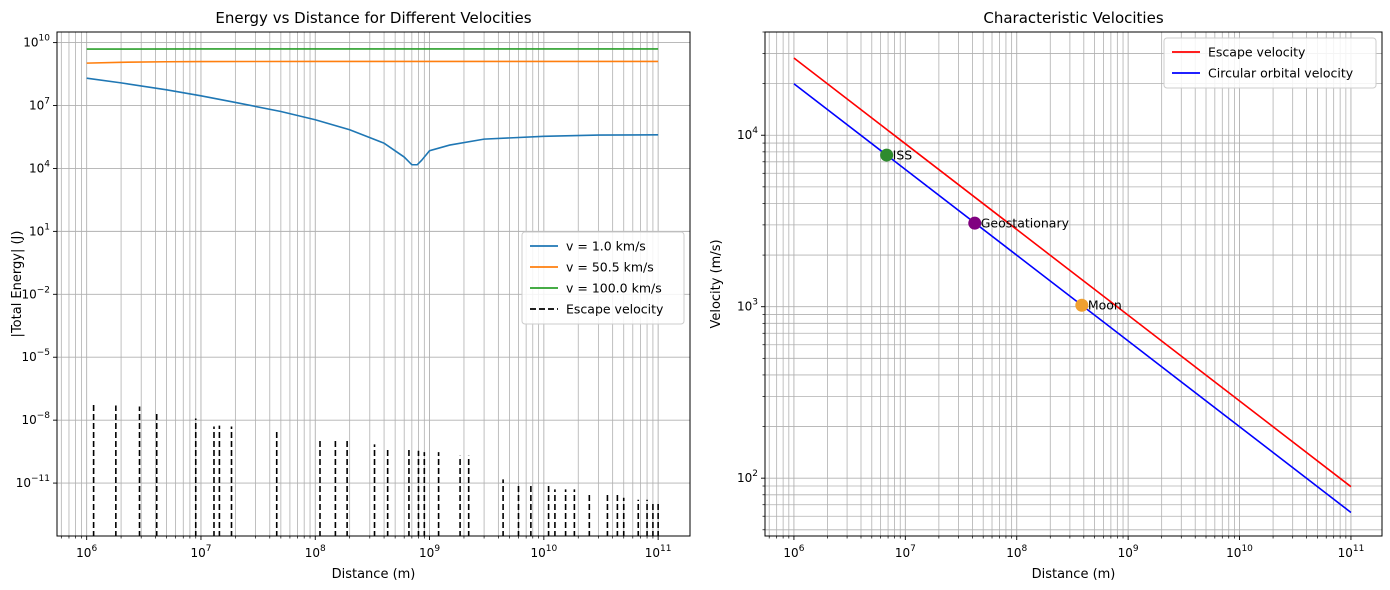 Image resolution: width=1390 pixels, height=590 pixels. What do you see at coordinates (1073, 18) in the screenshot?
I see `chart-title: Characteristic Velocities` at bounding box center [1073, 18].